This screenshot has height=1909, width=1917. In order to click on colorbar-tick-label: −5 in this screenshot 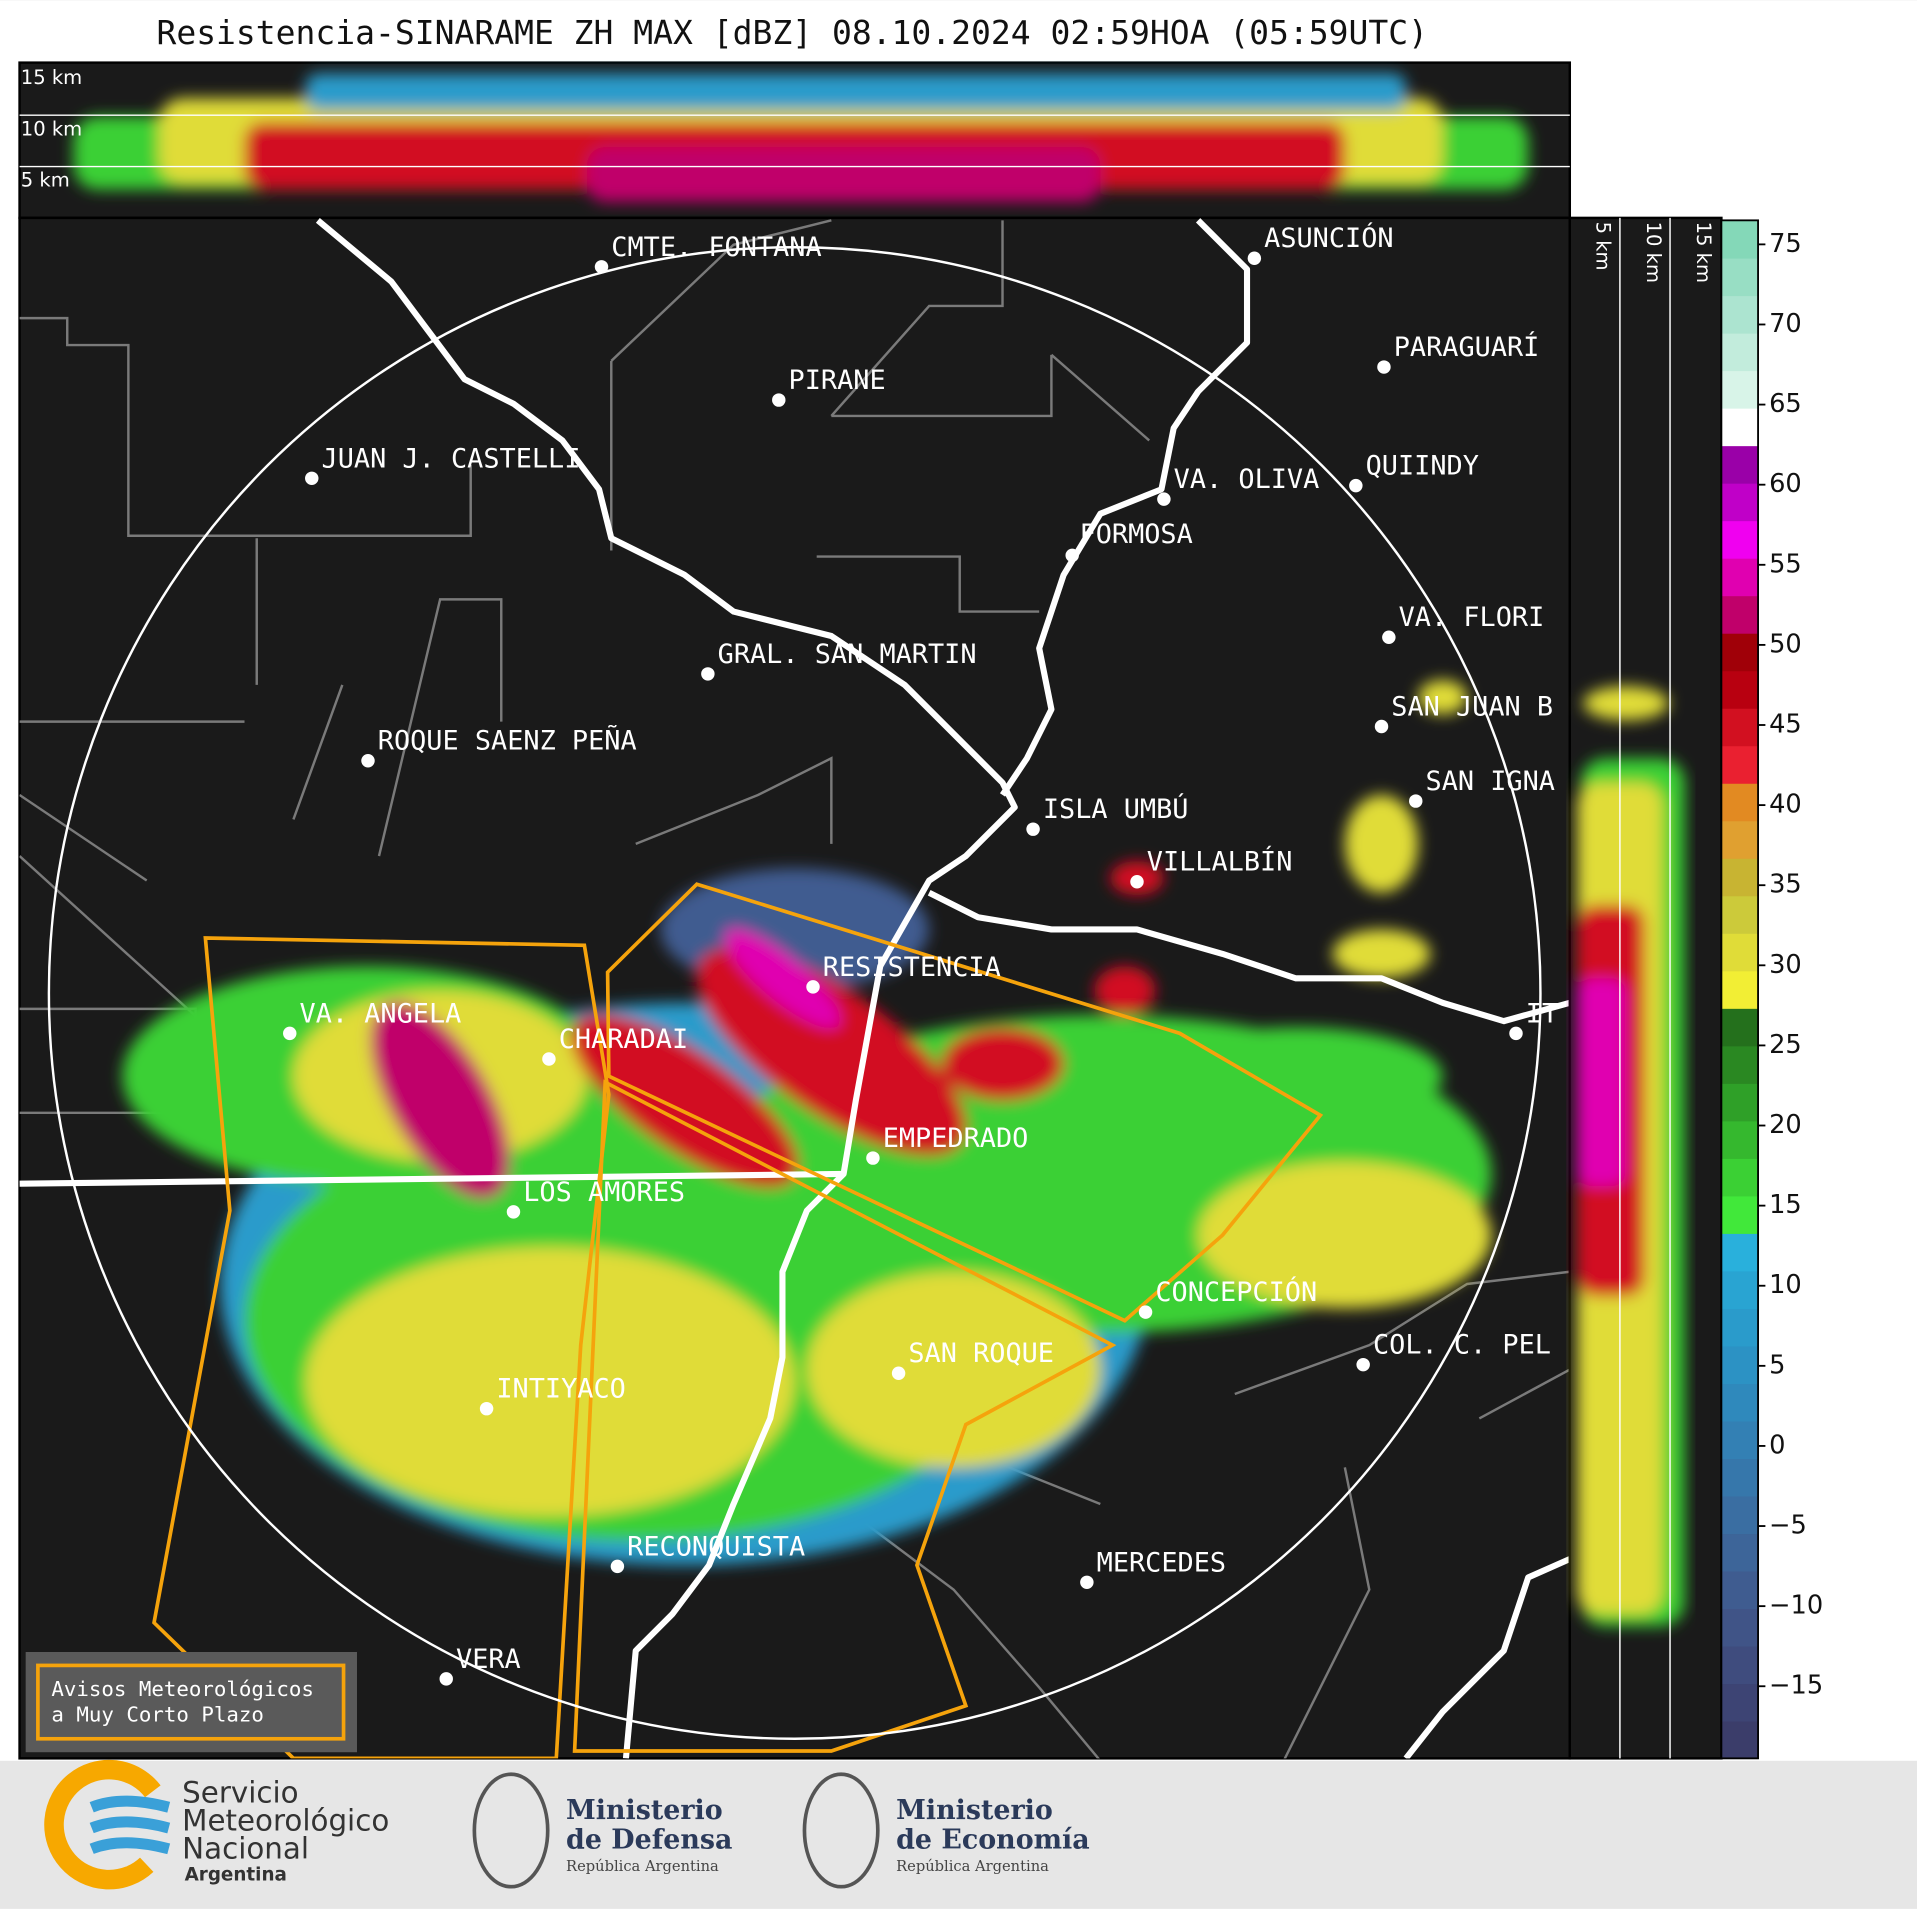, I will do `click(1788, 1526)`.